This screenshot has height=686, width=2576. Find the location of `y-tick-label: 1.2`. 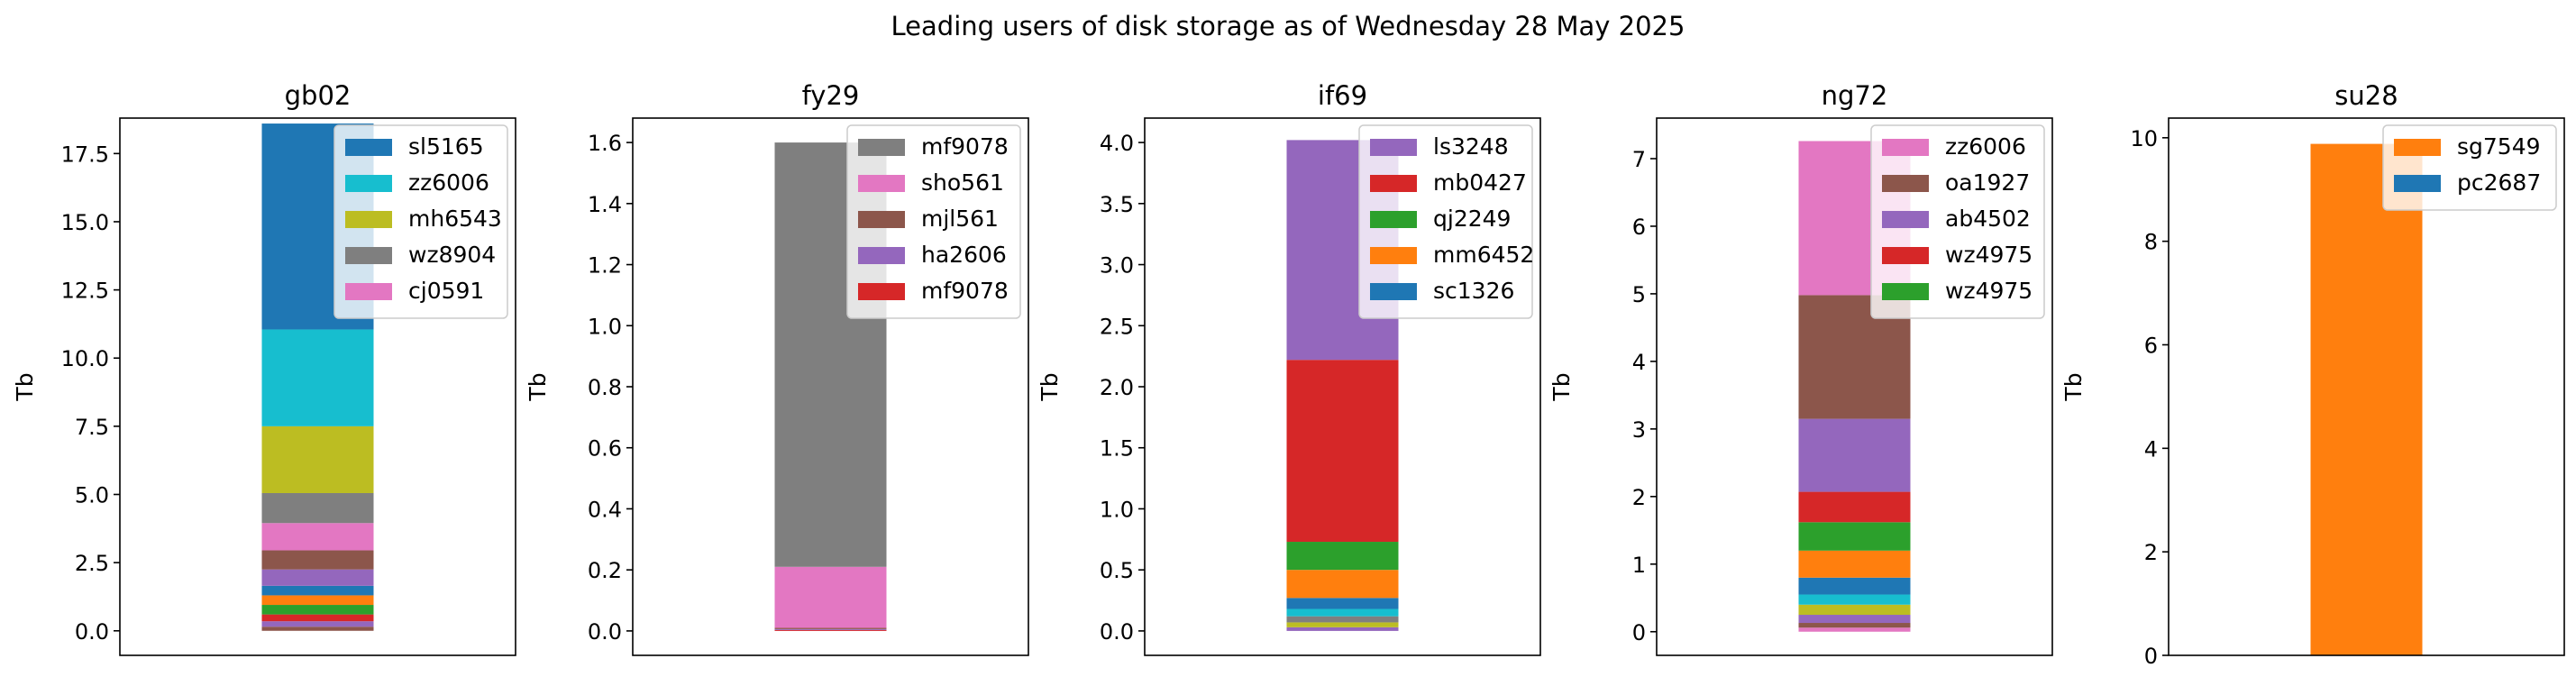

y-tick-label: 1.2 is located at coordinates (605, 266).